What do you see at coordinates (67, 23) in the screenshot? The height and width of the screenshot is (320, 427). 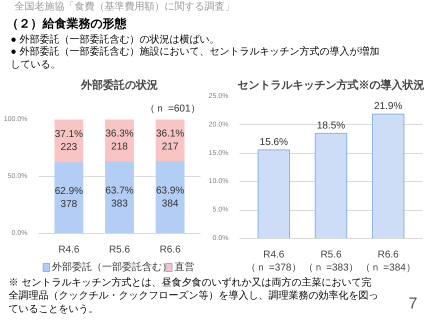 I see `text: （２）給食業務の形態` at bounding box center [67, 23].